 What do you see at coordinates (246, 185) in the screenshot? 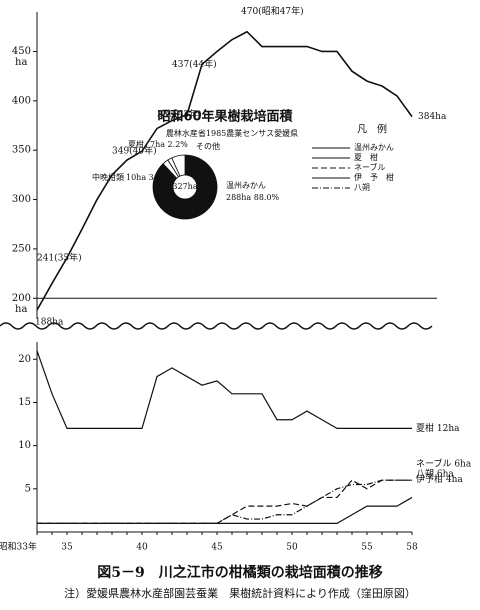
I see `pie-label: 温州みかん` at bounding box center [246, 185].